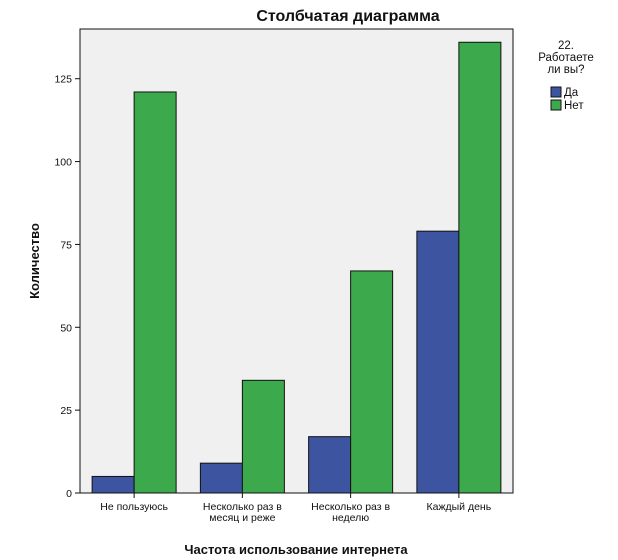 The height and width of the screenshot is (560, 618). I want to click on chart-title: Столбчатая диаграмма, so click(347, 16).